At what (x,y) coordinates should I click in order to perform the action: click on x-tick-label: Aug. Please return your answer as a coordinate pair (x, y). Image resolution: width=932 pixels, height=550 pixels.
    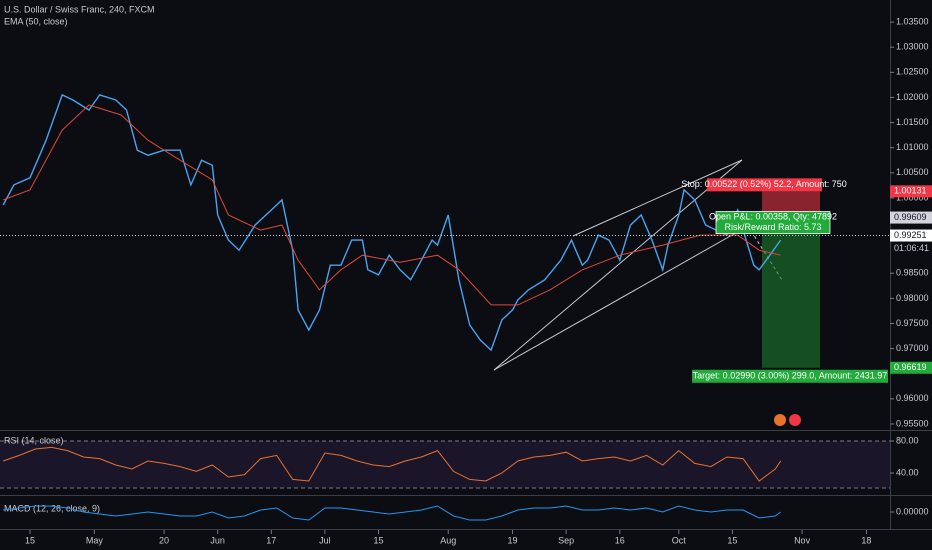
    Looking at the image, I should click on (448, 540).